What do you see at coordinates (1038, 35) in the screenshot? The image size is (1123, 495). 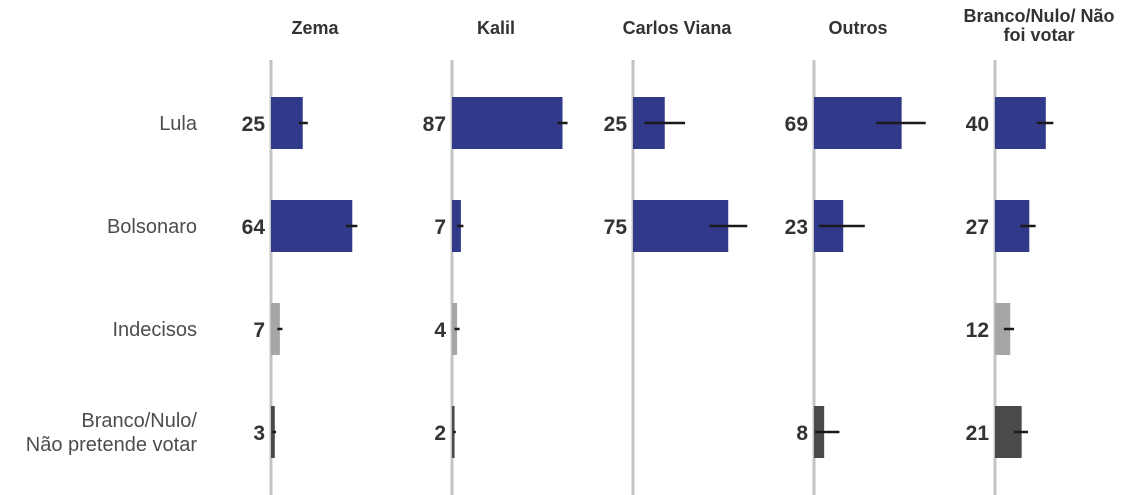 I see `facet-header-line: foi votar` at bounding box center [1038, 35].